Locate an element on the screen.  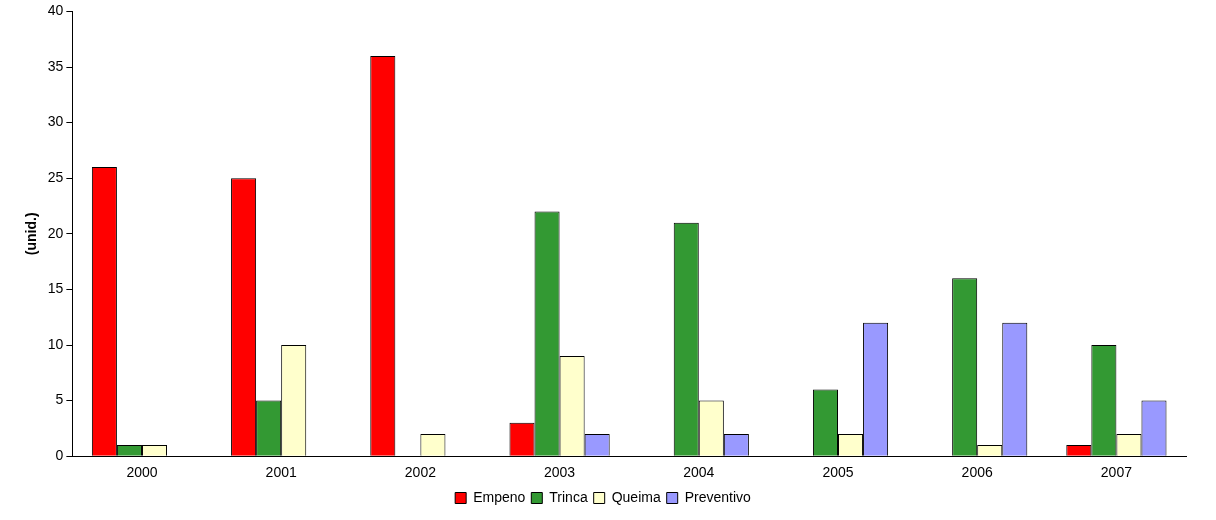
y-tick-label: 35 is located at coordinates (55, 65).